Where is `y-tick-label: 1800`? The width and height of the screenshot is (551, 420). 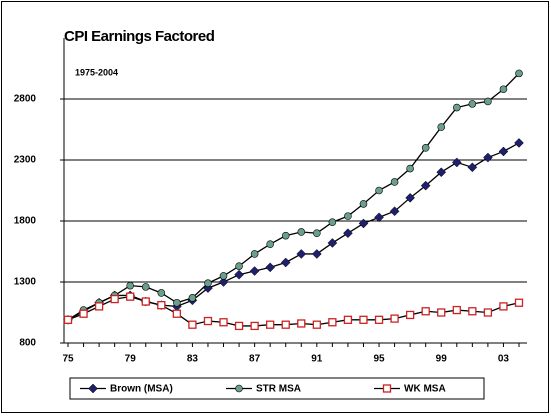
y-tick-label: 1800 is located at coordinates (25, 221).